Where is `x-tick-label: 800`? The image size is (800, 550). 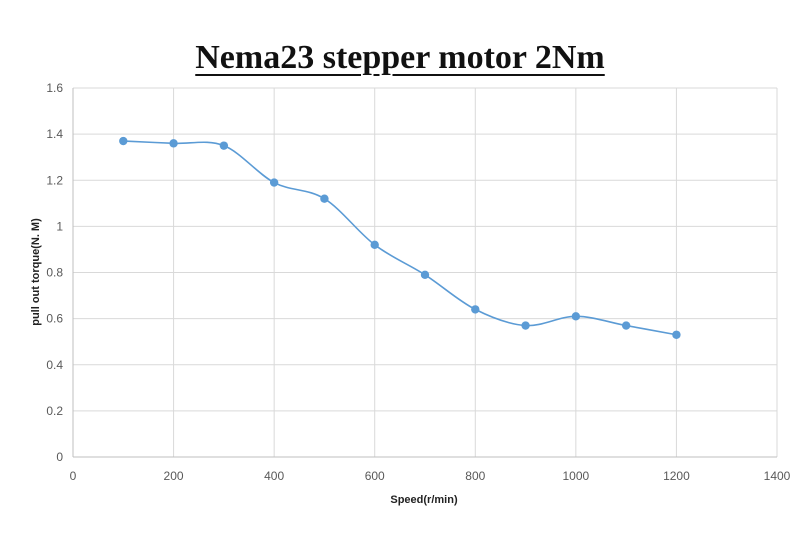 x-tick-label: 800 is located at coordinates (475, 476).